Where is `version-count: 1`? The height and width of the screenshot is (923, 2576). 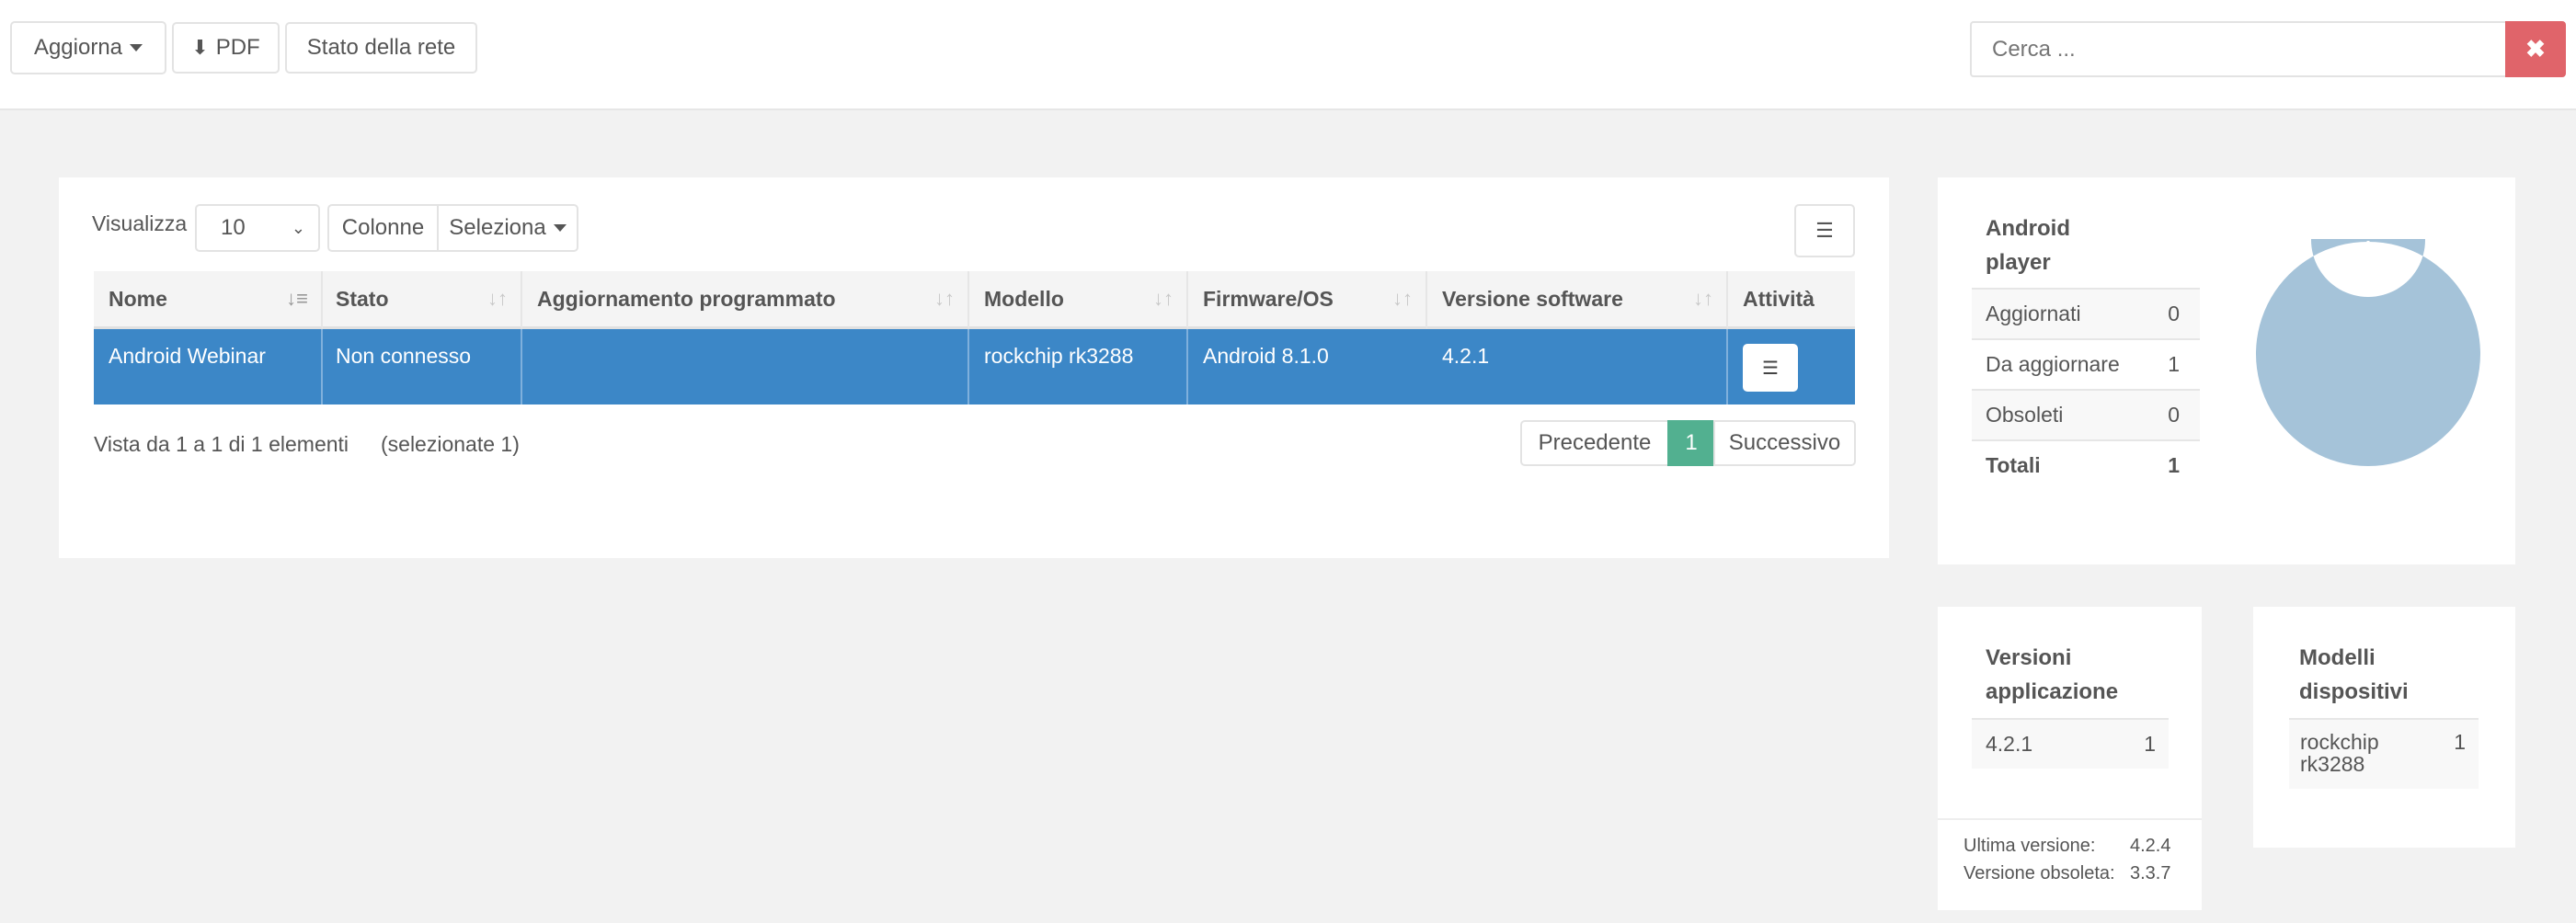
version-count: 1 is located at coordinates (2150, 744).